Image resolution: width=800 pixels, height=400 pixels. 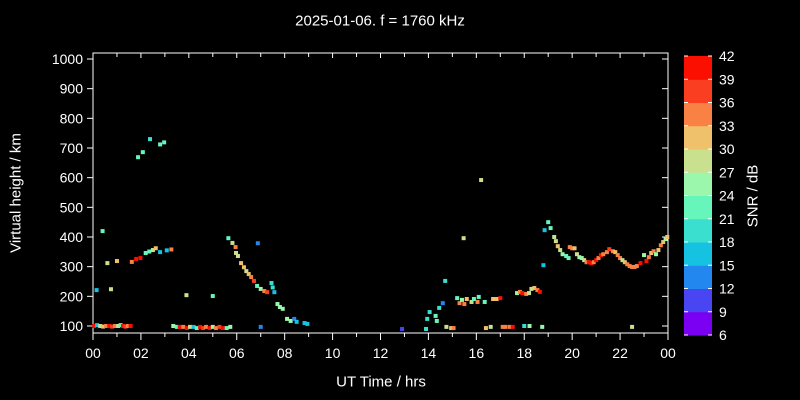 I want to click on svg-text: 42, so click(x=727, y=56).